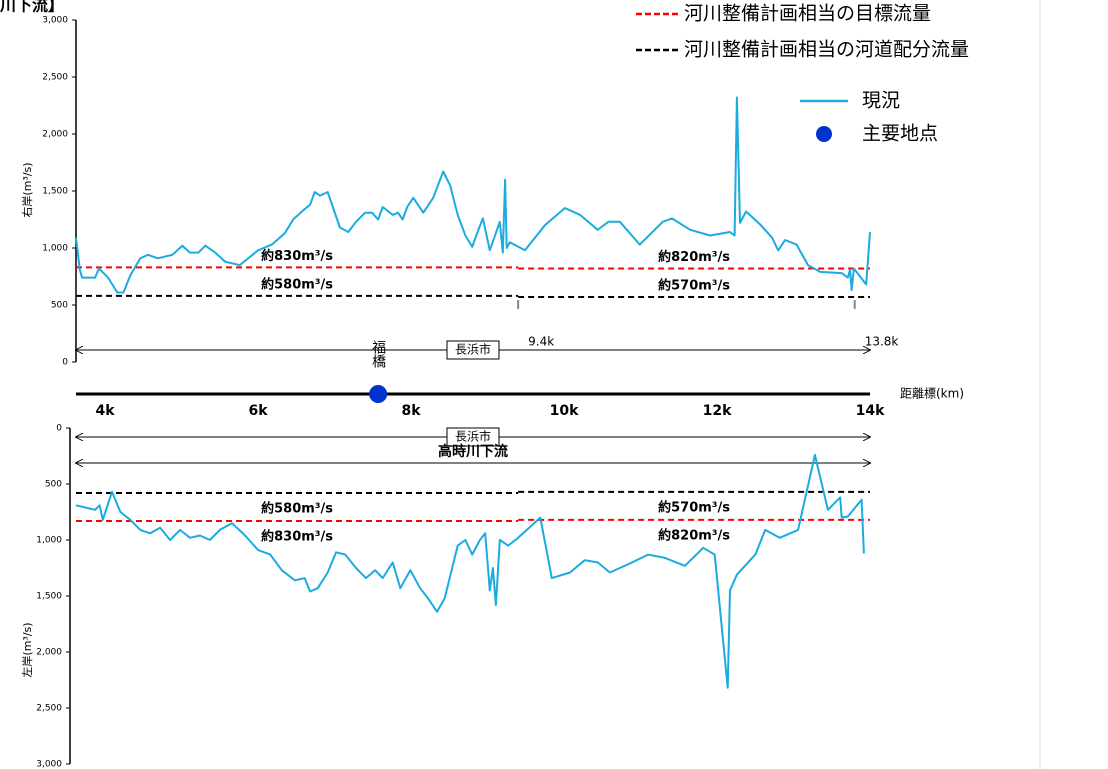  I want to click on x-tick-label: 8k, so click(412, 411).